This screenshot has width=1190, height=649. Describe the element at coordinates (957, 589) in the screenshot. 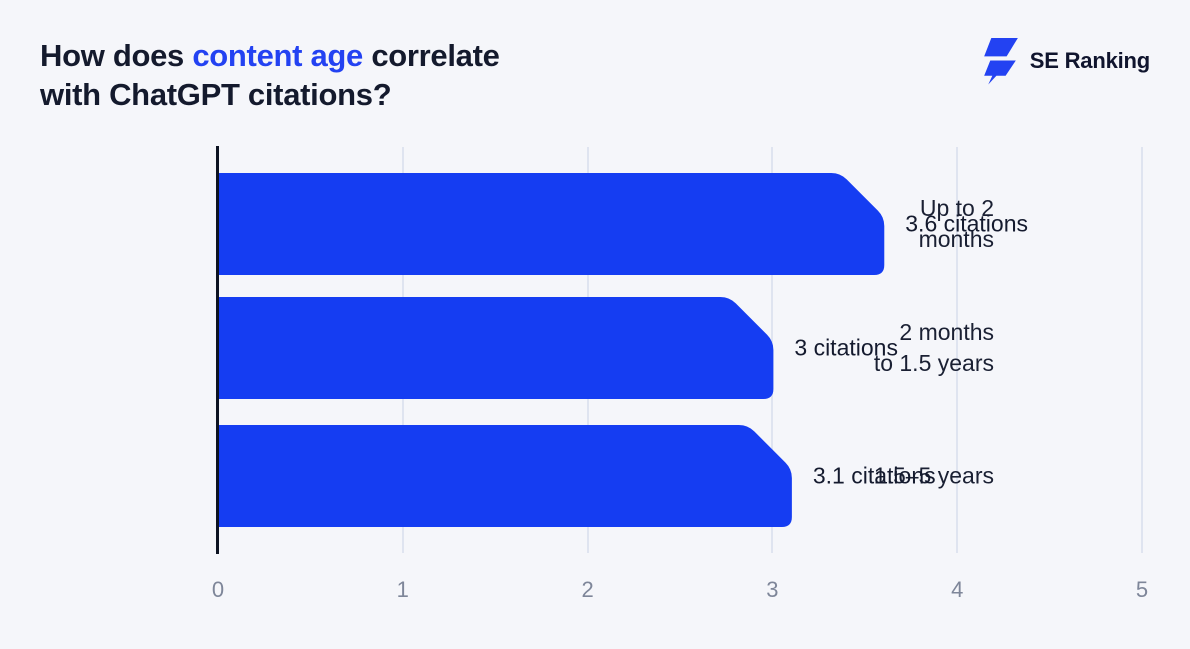

I see `x-tick-label: 4` at that location.